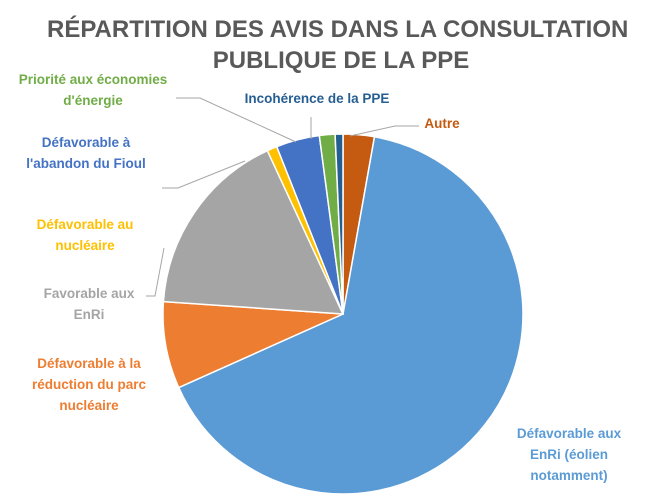 This screenshot has height=504, width=653. Describe the element at coordinates (569, 433) in the screenshot. I see `slice-label-2-line-1: Défavorable aux` at that location.